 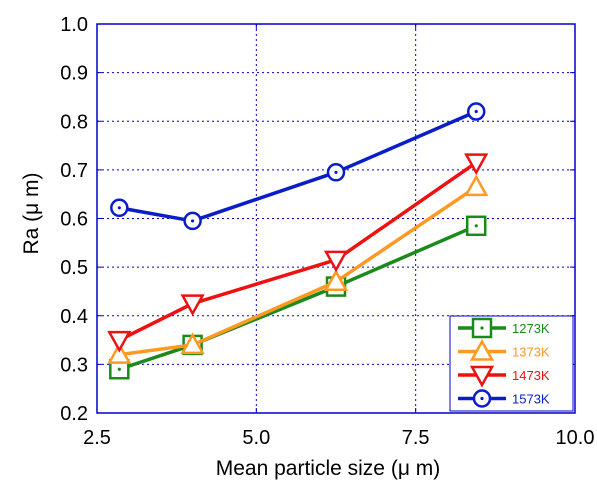 What do you see at coordinates (74, 365) in the screenshot?
I see `y-tick-label: 0.3` at bounding box center [74, 365].